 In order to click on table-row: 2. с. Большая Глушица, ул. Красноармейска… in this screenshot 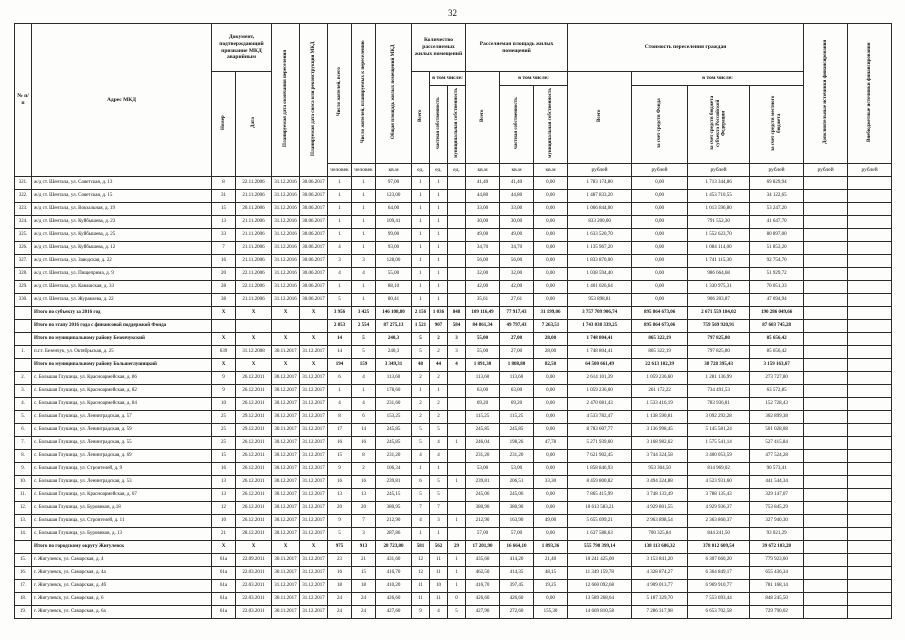, I will do `click(453, 378)`.